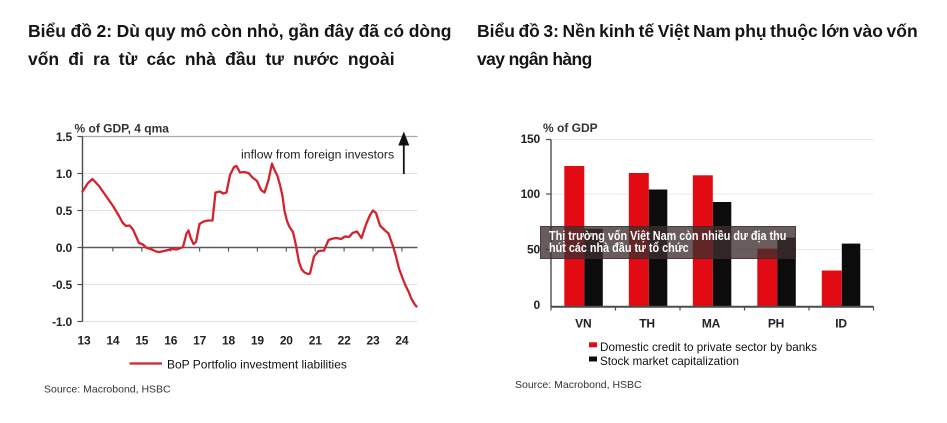 This screenshot has height=423, width=947. What do you see at coordinates (122, 129) in the screenshot?
I see `svg-text: % of GDP, 4 qma` at bounding box center [122, 129].